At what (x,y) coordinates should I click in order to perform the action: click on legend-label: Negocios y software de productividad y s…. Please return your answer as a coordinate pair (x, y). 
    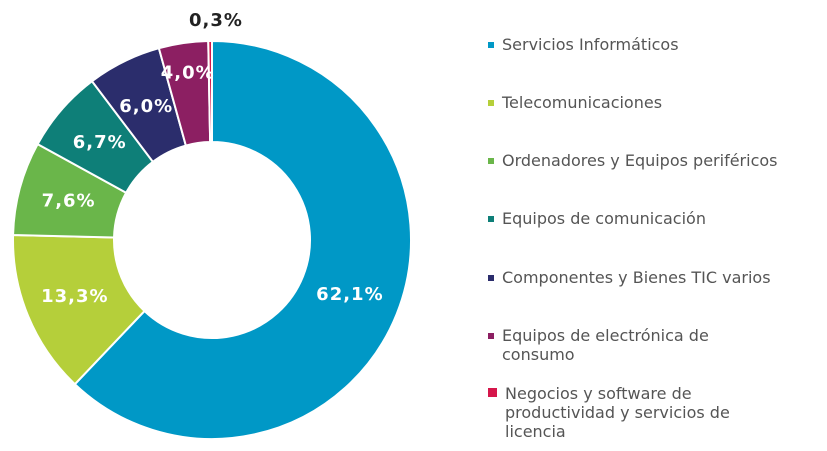
    Looking at the image, I should click on (617, 412).